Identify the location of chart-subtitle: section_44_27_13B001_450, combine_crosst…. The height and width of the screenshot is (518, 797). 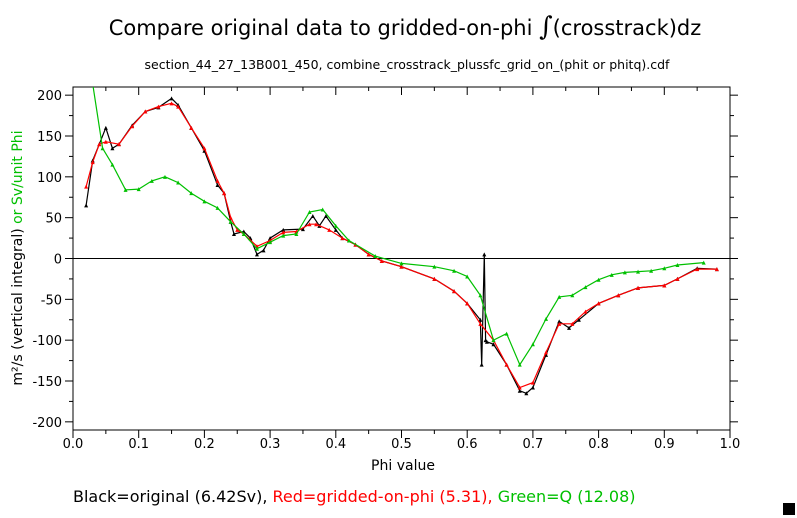
(408, 64).